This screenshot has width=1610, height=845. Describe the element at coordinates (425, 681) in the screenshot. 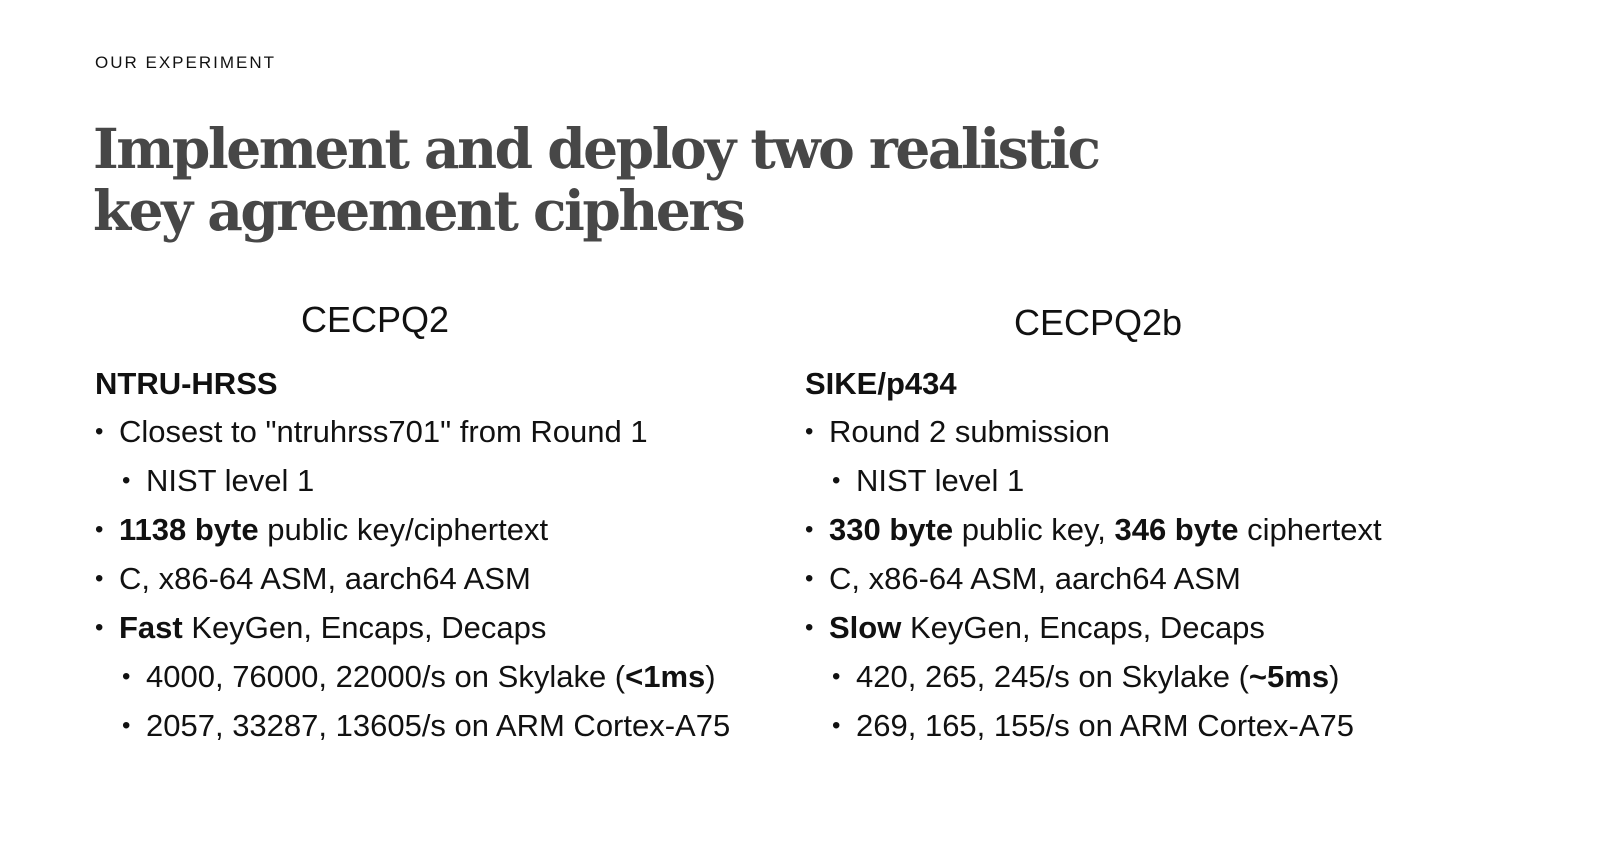

I see `list-subitem: 4000, 76000, 22000/s on Skylake (<1ms)` at that location.